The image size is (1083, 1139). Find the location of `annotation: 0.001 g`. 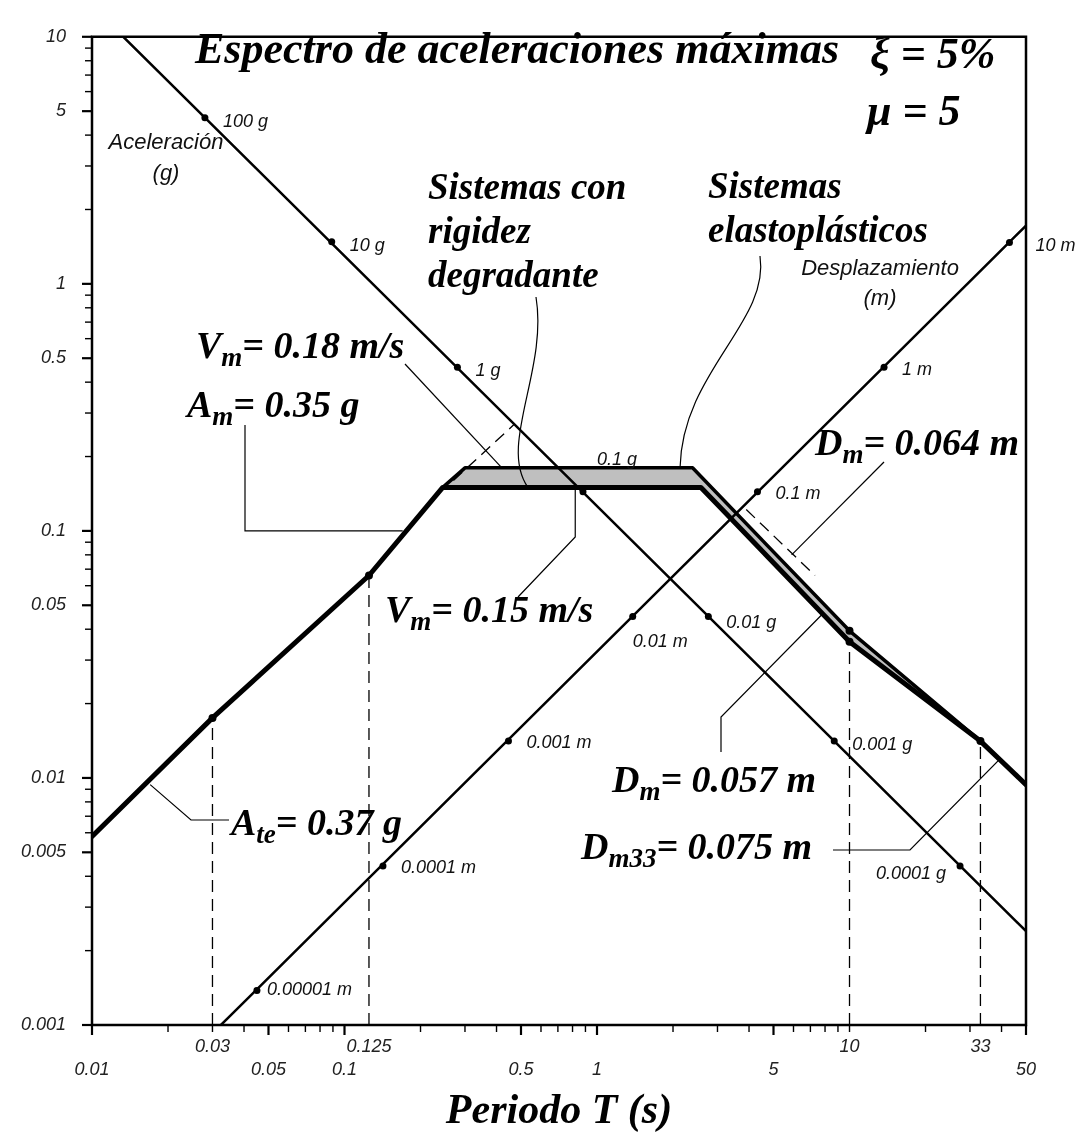

annotation: 0.001 g is located at coordinates (882, 744).